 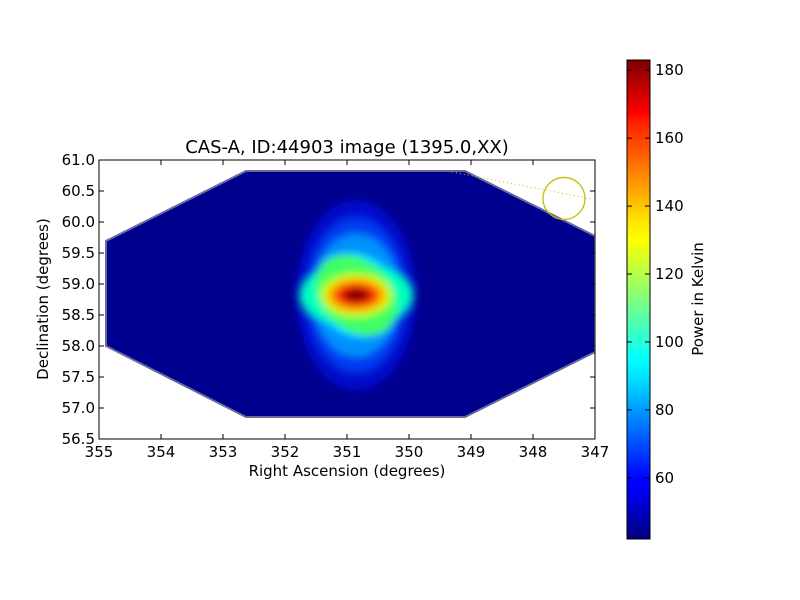 I want to click on x-tick-label: 355, so click(x=99, y=452).